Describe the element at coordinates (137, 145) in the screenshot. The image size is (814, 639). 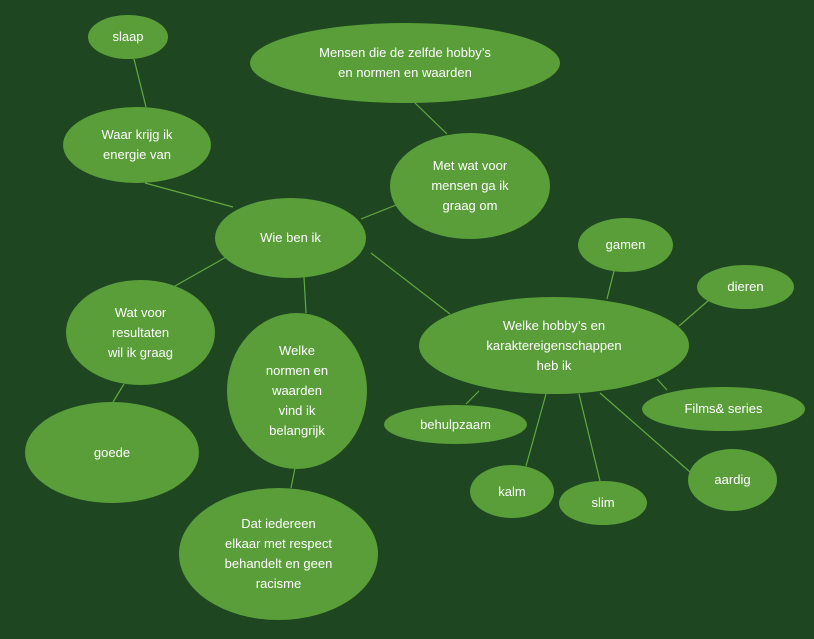
I see `node-energie: Waar krijg ik energie van` at that location.